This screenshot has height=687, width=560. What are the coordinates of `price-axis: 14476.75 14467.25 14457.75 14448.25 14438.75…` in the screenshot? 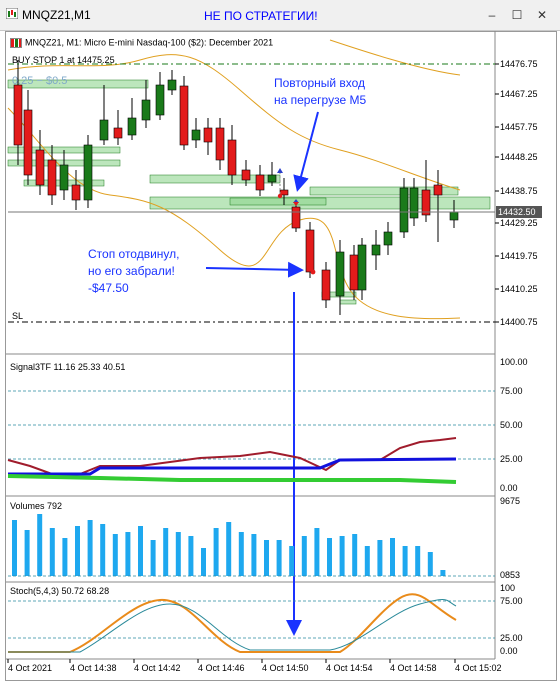 It's located at (516, 193).